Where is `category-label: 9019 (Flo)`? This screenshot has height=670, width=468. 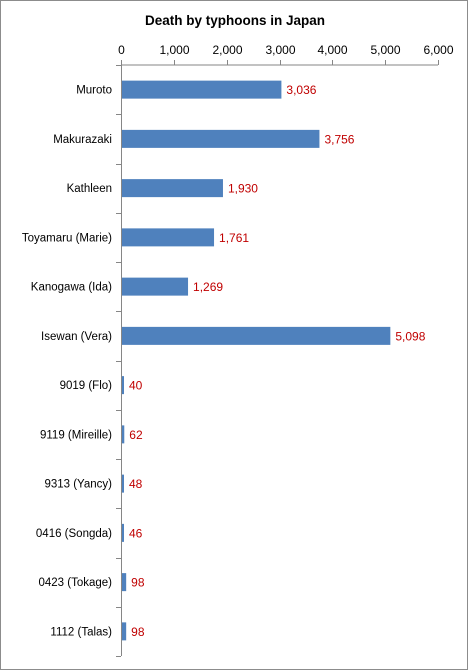
category-label: 9019 (Flo) is located at coordinates (86, 386).